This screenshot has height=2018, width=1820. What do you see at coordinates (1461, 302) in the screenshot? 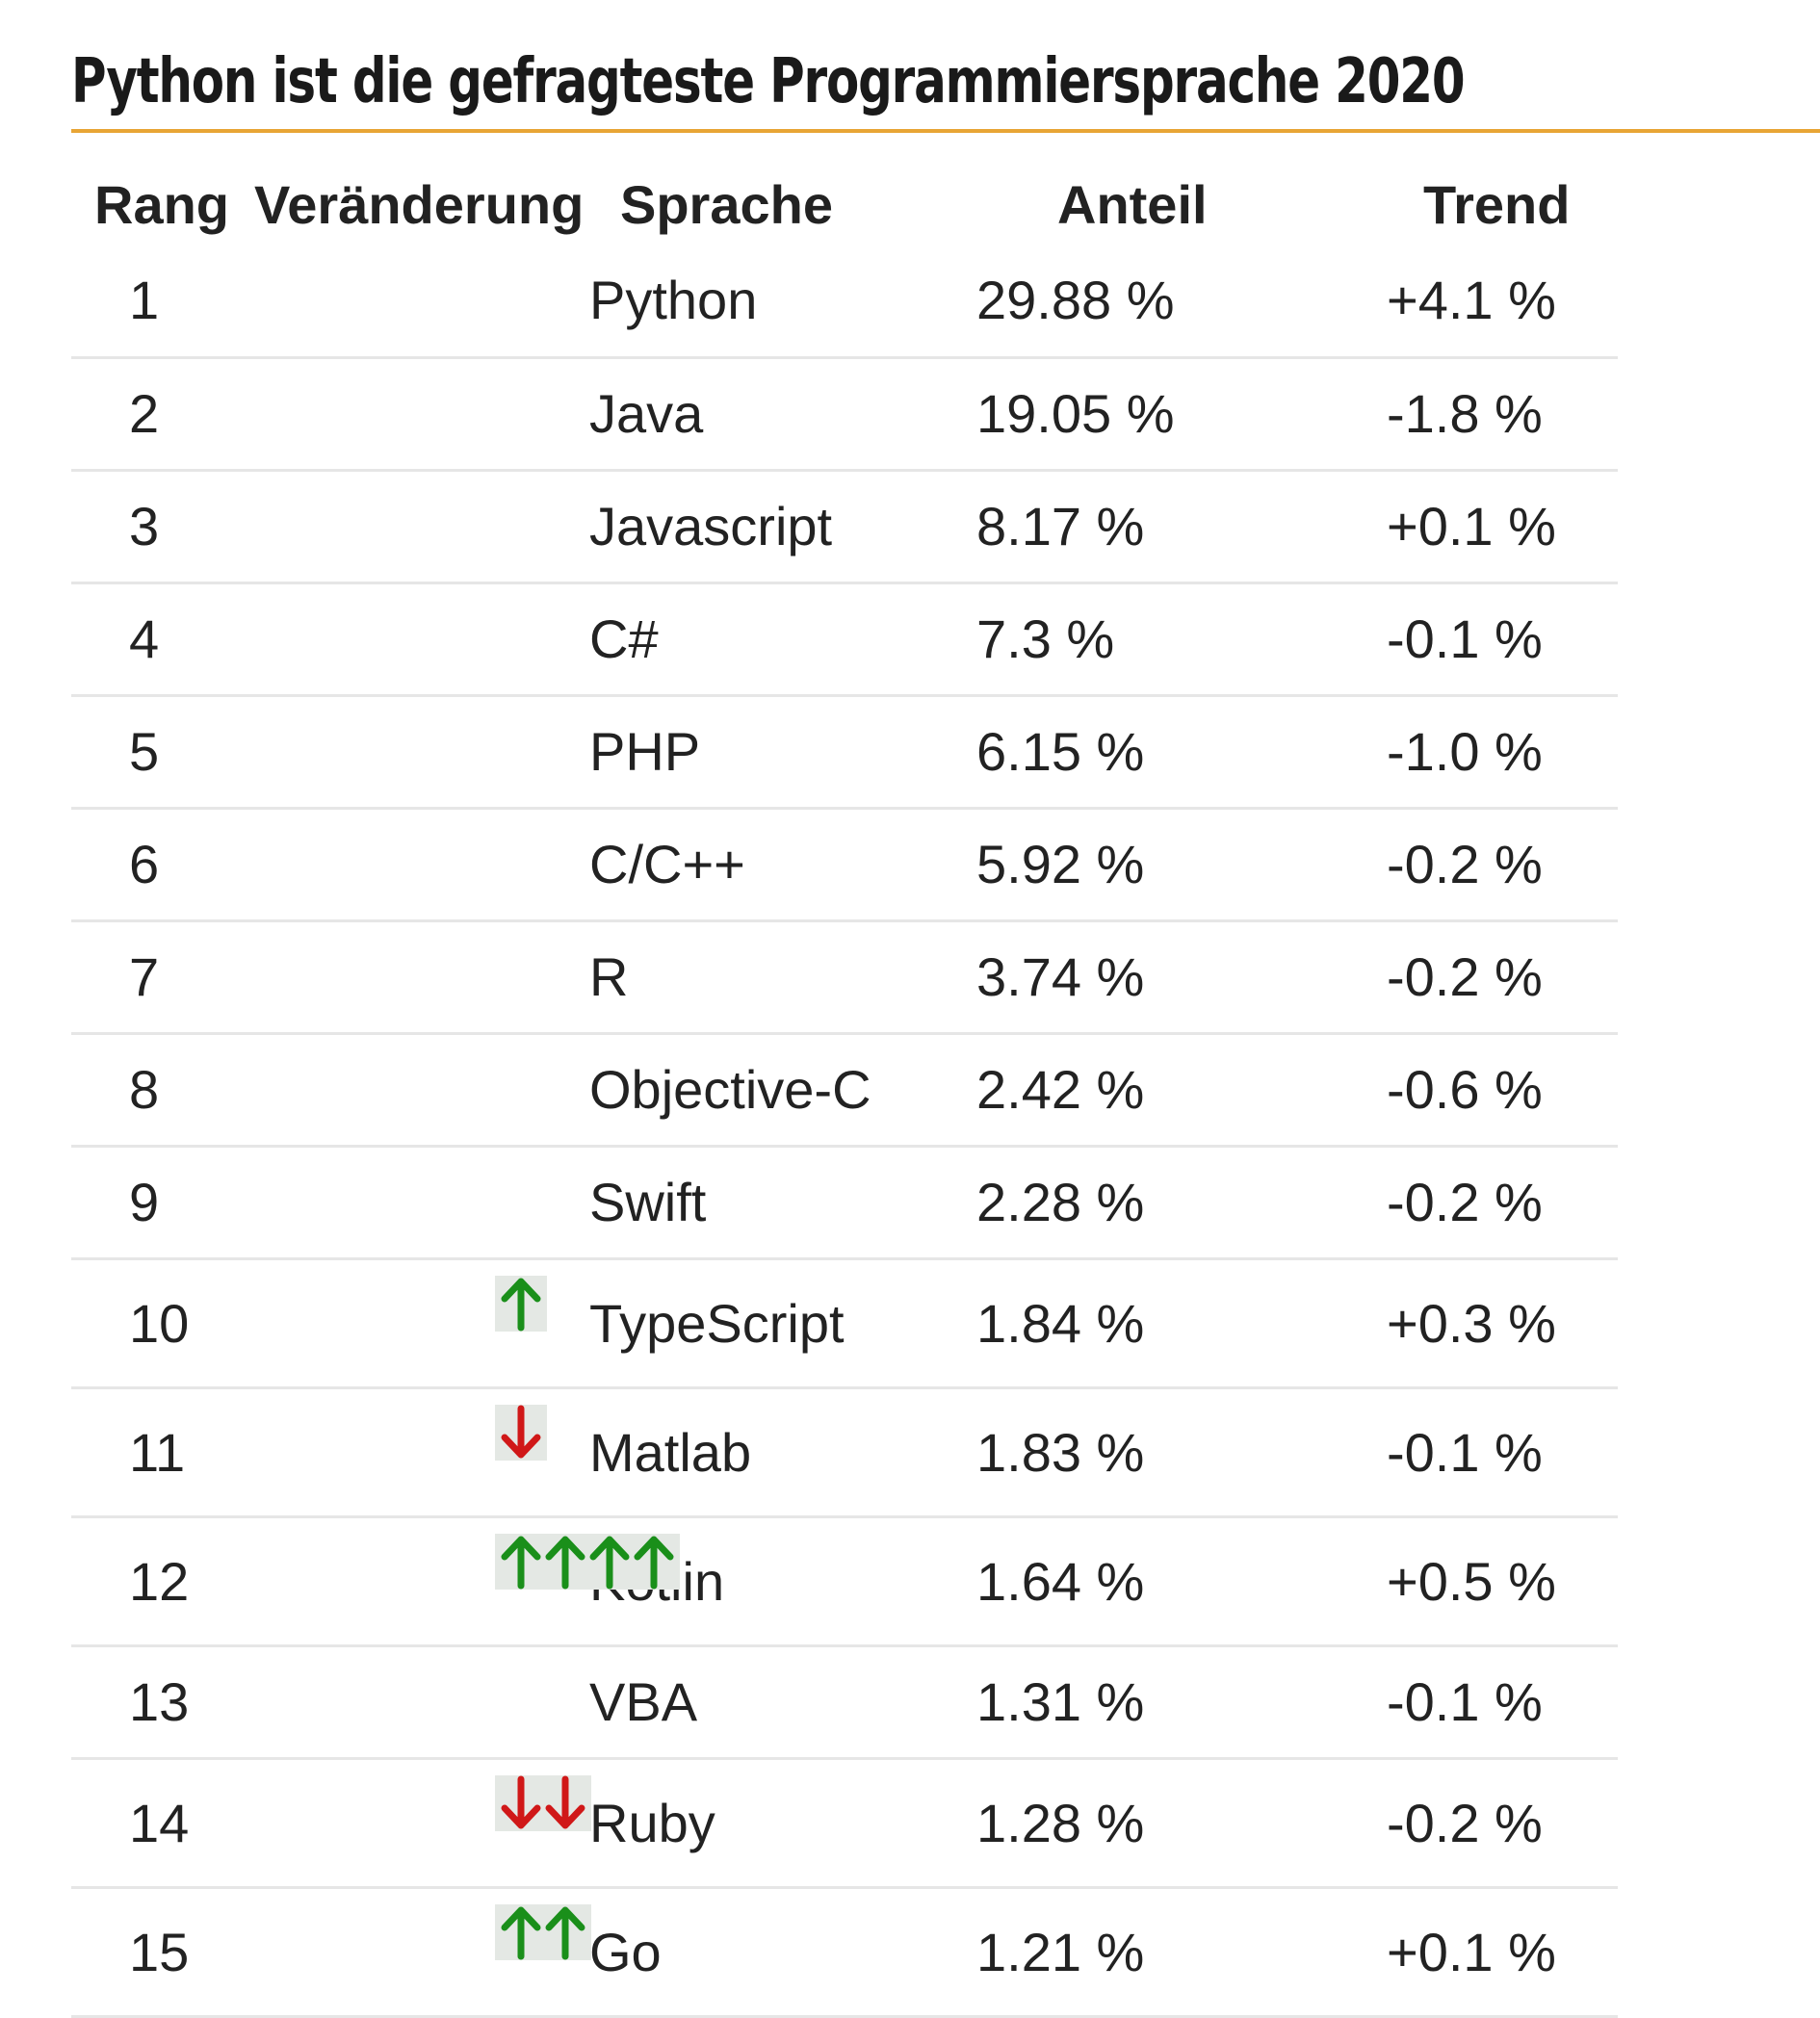
I see `cell-trend: +4.1 %` at bounding box center [1461, 302].